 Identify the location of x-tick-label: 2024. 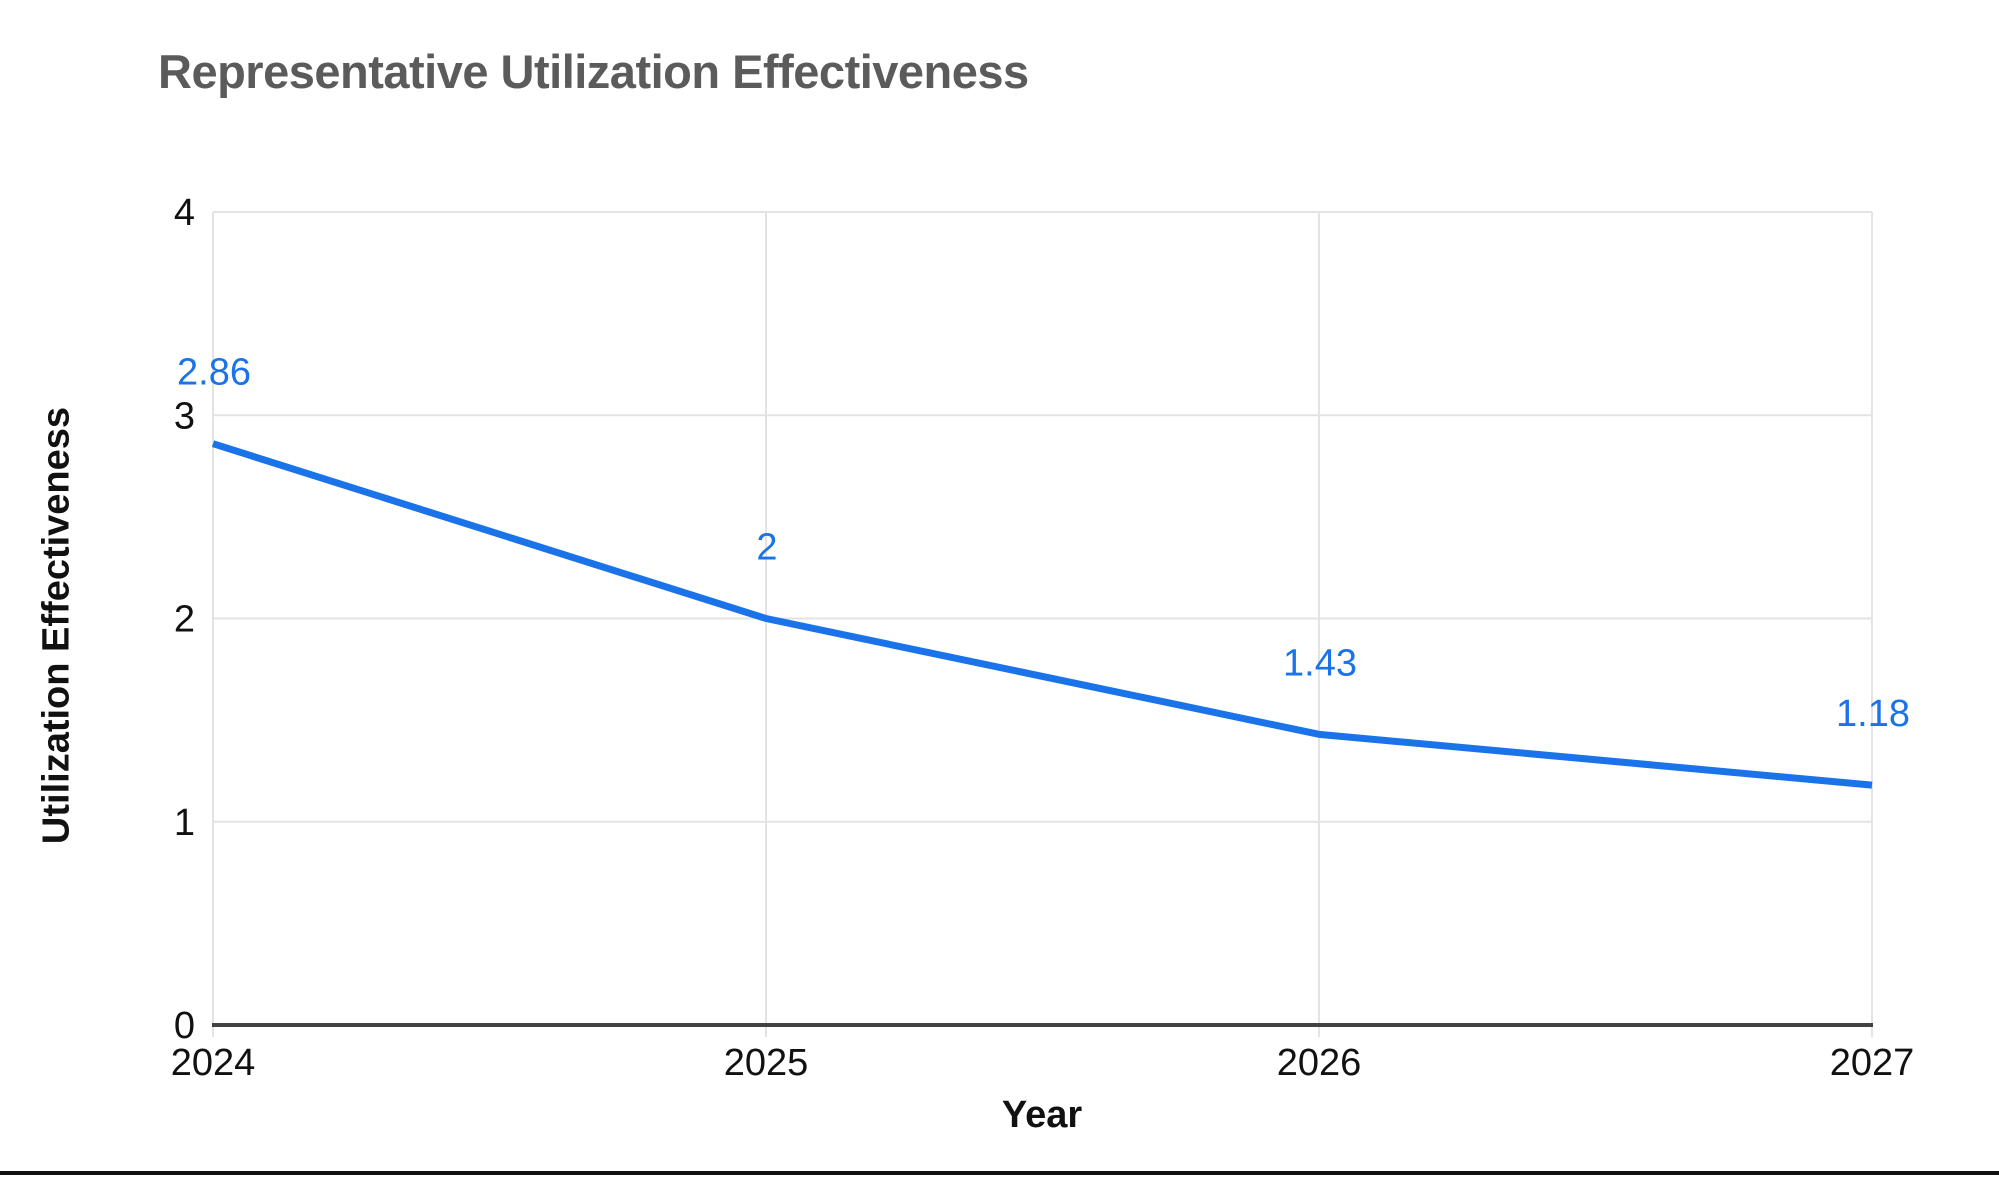
(213, 1063).